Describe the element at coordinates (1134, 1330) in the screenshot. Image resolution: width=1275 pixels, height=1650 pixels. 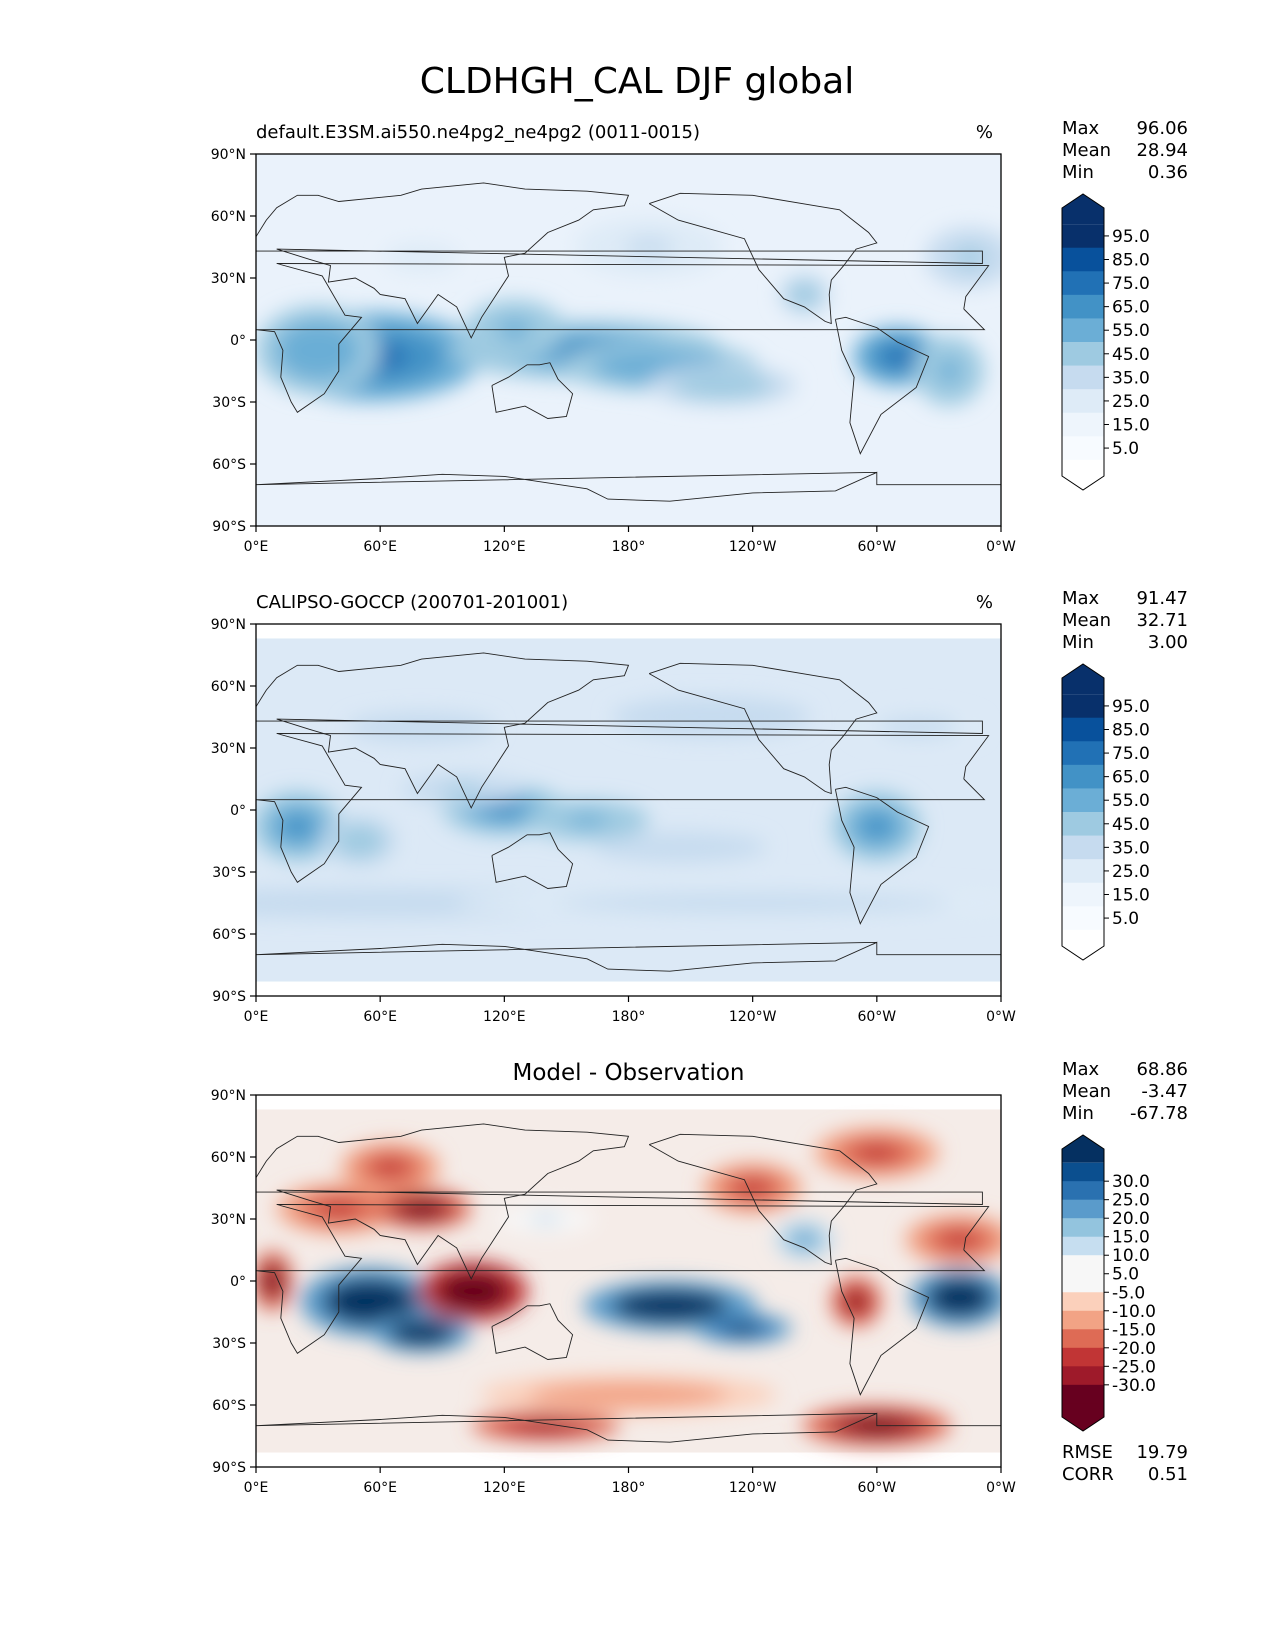
I see `colorbar-label: -15.0` at that location.